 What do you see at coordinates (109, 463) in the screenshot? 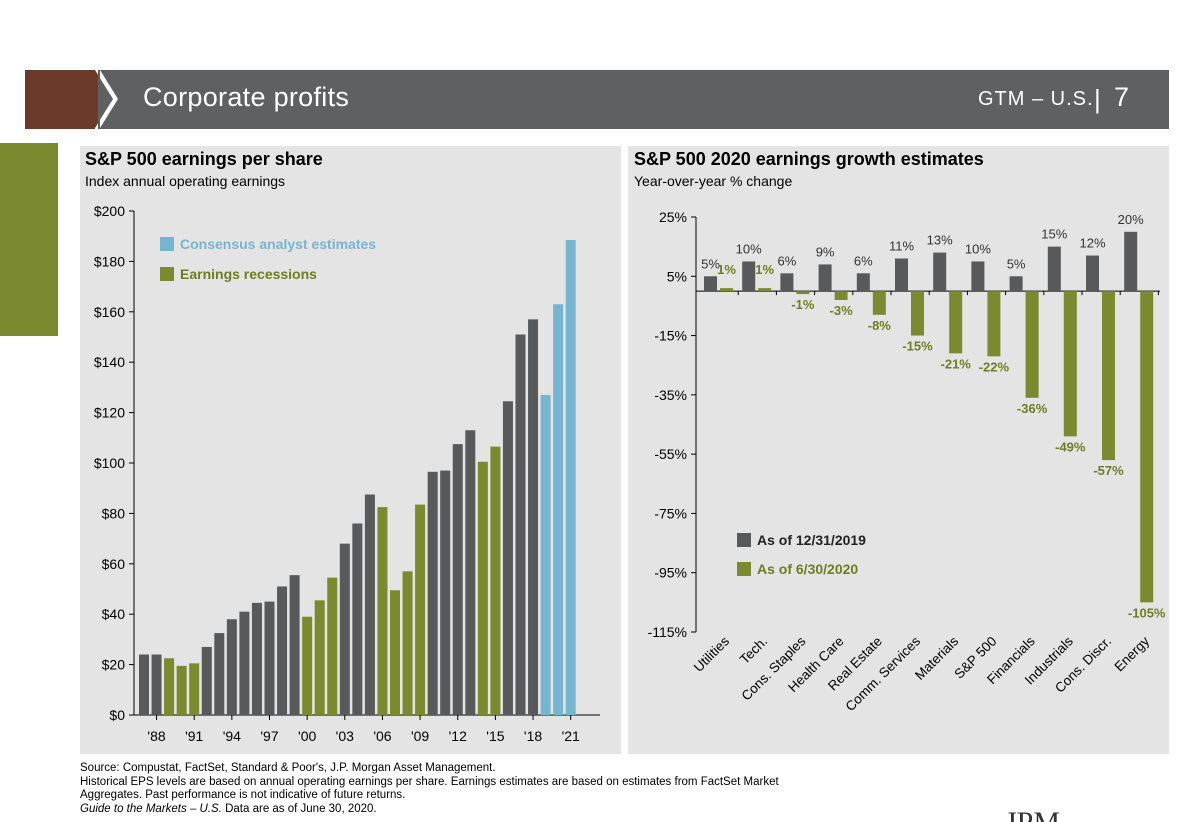
I see `eps-y-tick-label: $100` at bounding box center [109, 463].